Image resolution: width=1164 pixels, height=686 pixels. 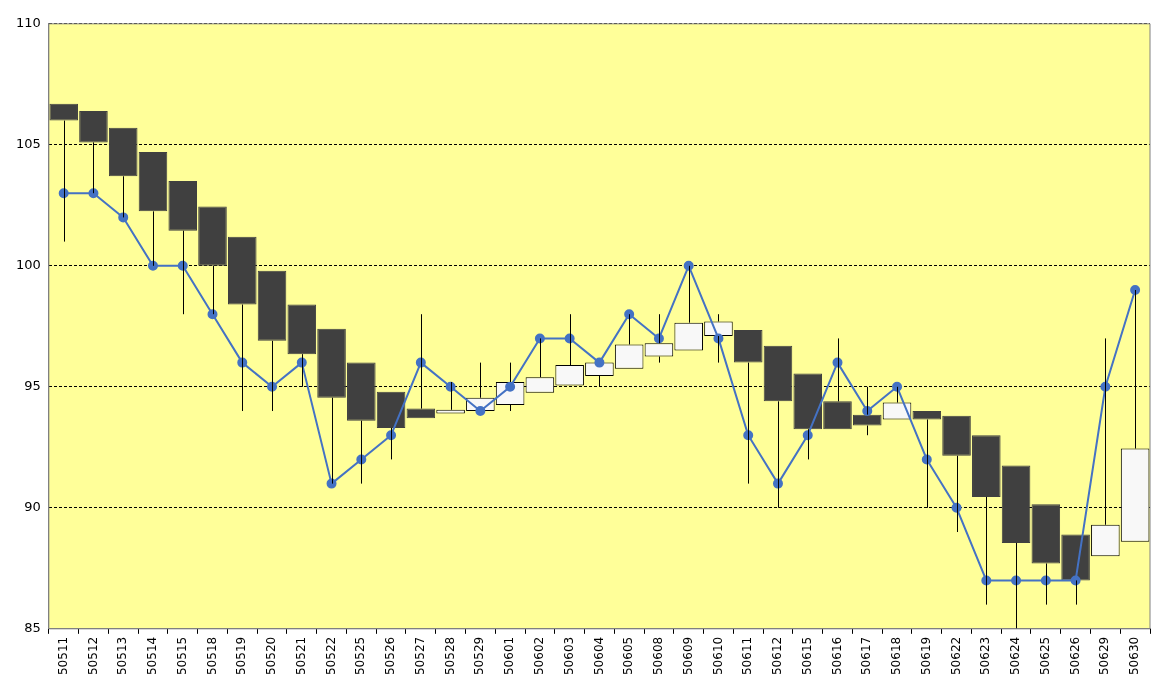 What do you see at coordinates (1044, 656) in the screenshot?
I see `x-tick-label: 50625` at bounding box center [1044, 656].